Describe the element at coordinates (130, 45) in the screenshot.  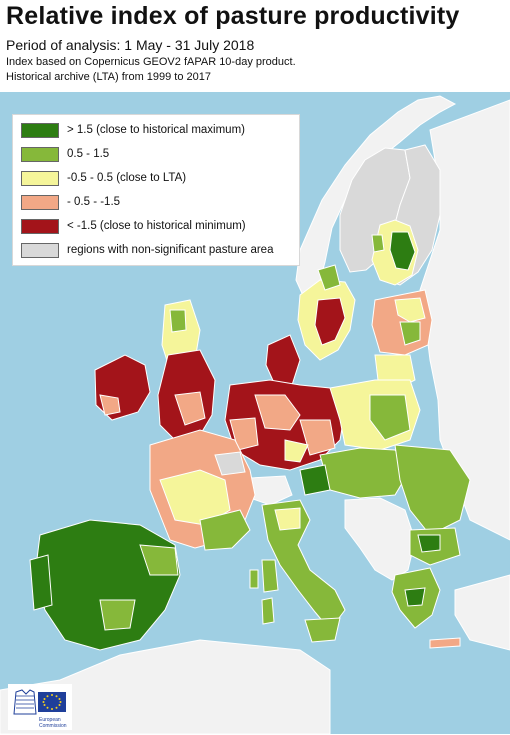
I see `period-of-analysis: Period of analysis: 1 May - 31 July 2018` at that location.